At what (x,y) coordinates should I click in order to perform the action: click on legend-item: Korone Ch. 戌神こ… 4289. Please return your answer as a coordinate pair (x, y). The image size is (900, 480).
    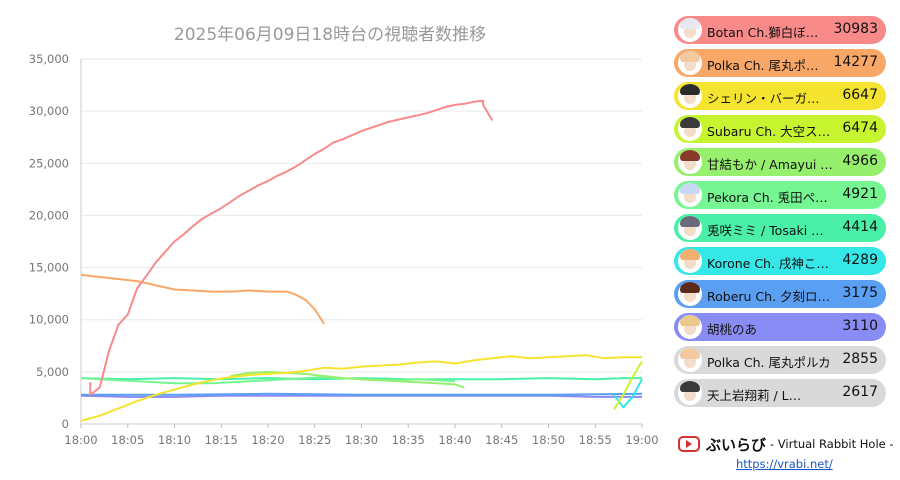
    Looking at the image, I should click on (780, 261).